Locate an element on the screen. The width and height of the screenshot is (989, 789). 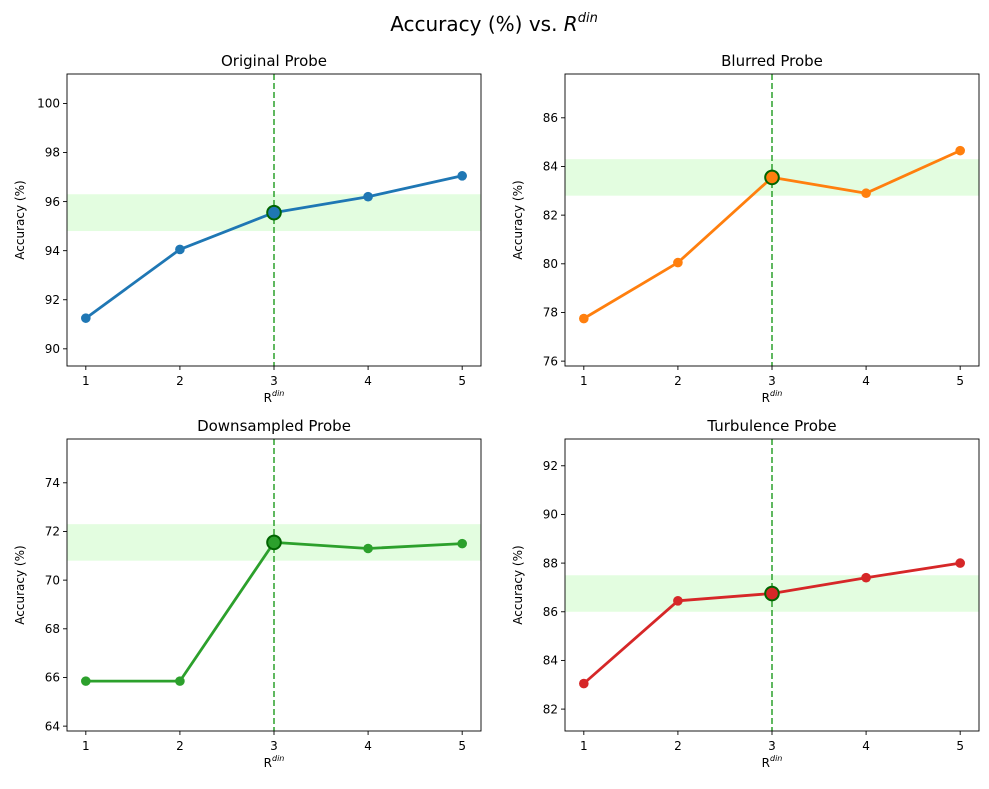
y-tick-label: 72 is located at coordinates (52, 532).